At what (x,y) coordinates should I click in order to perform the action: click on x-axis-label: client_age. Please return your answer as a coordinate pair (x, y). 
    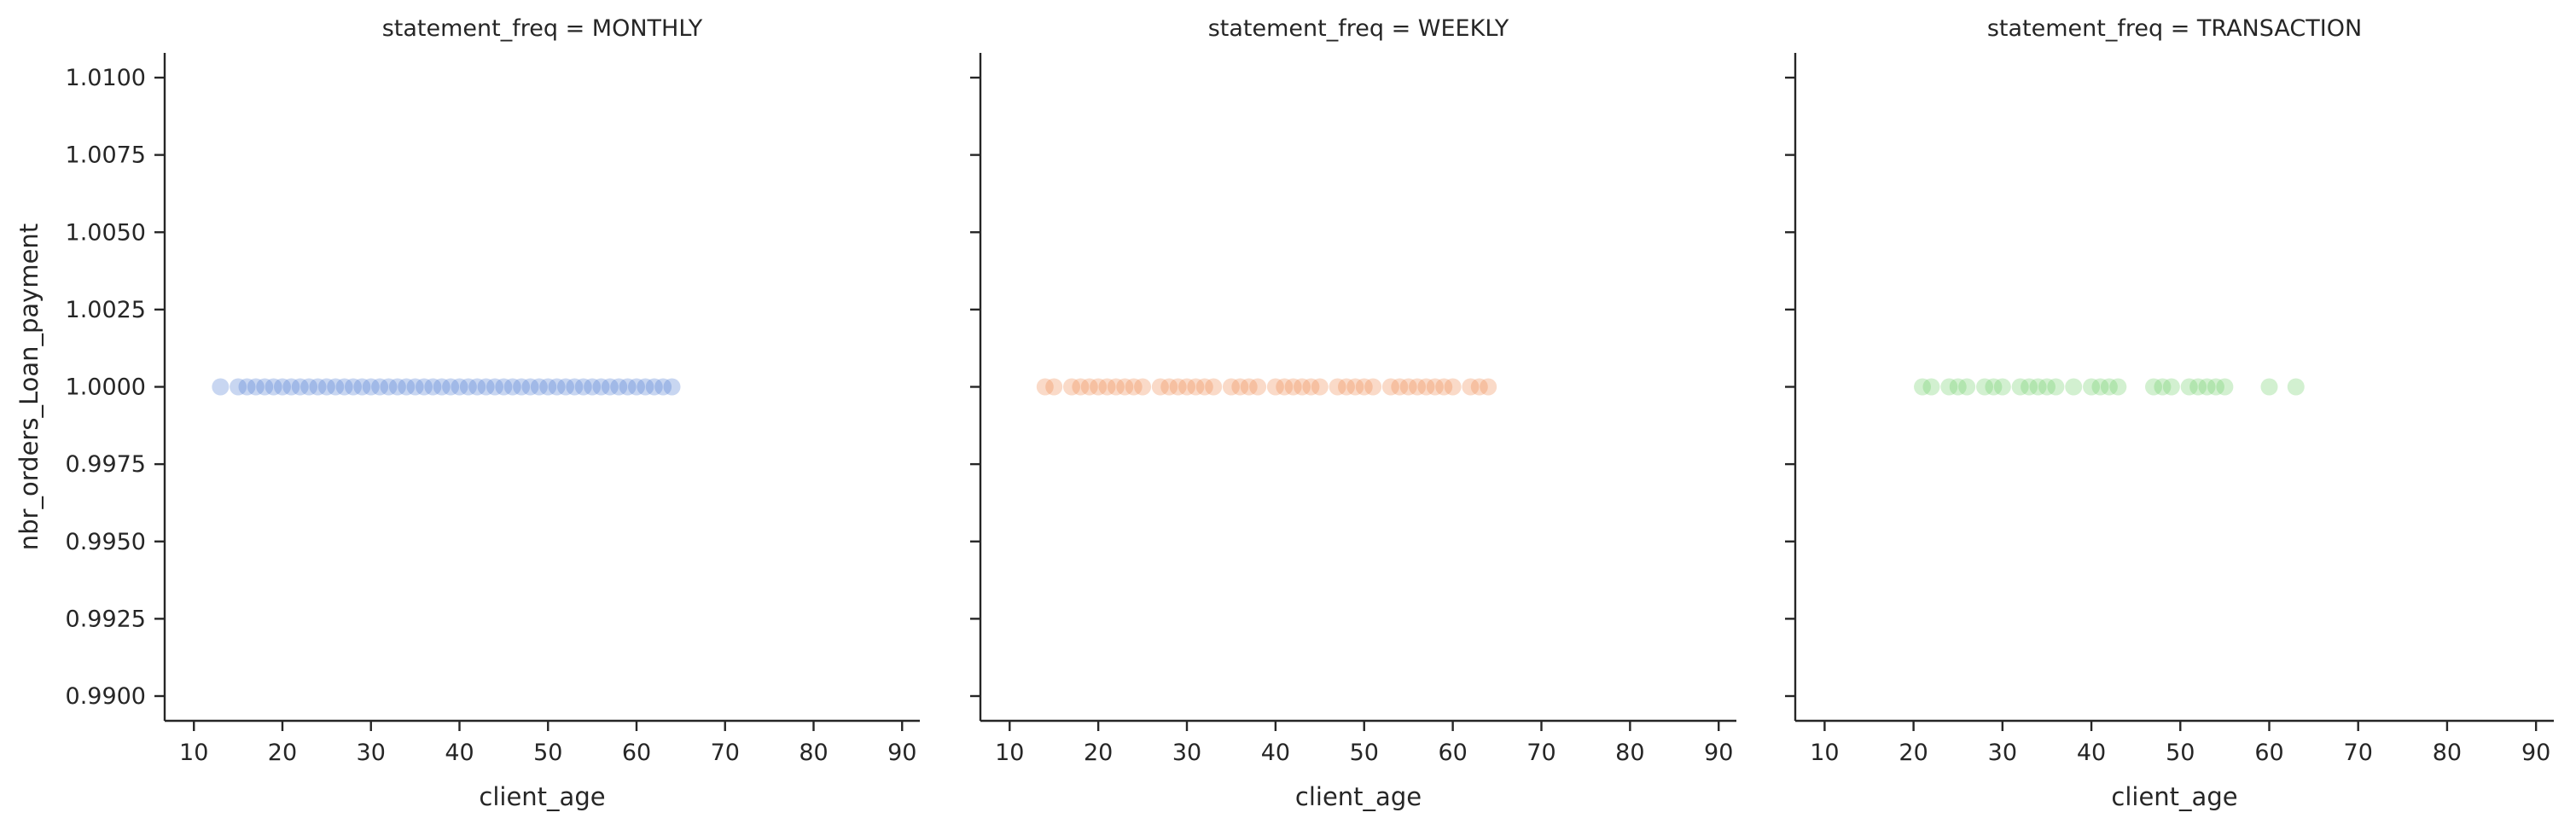
    Looking at the image, I should click on (542, 797).